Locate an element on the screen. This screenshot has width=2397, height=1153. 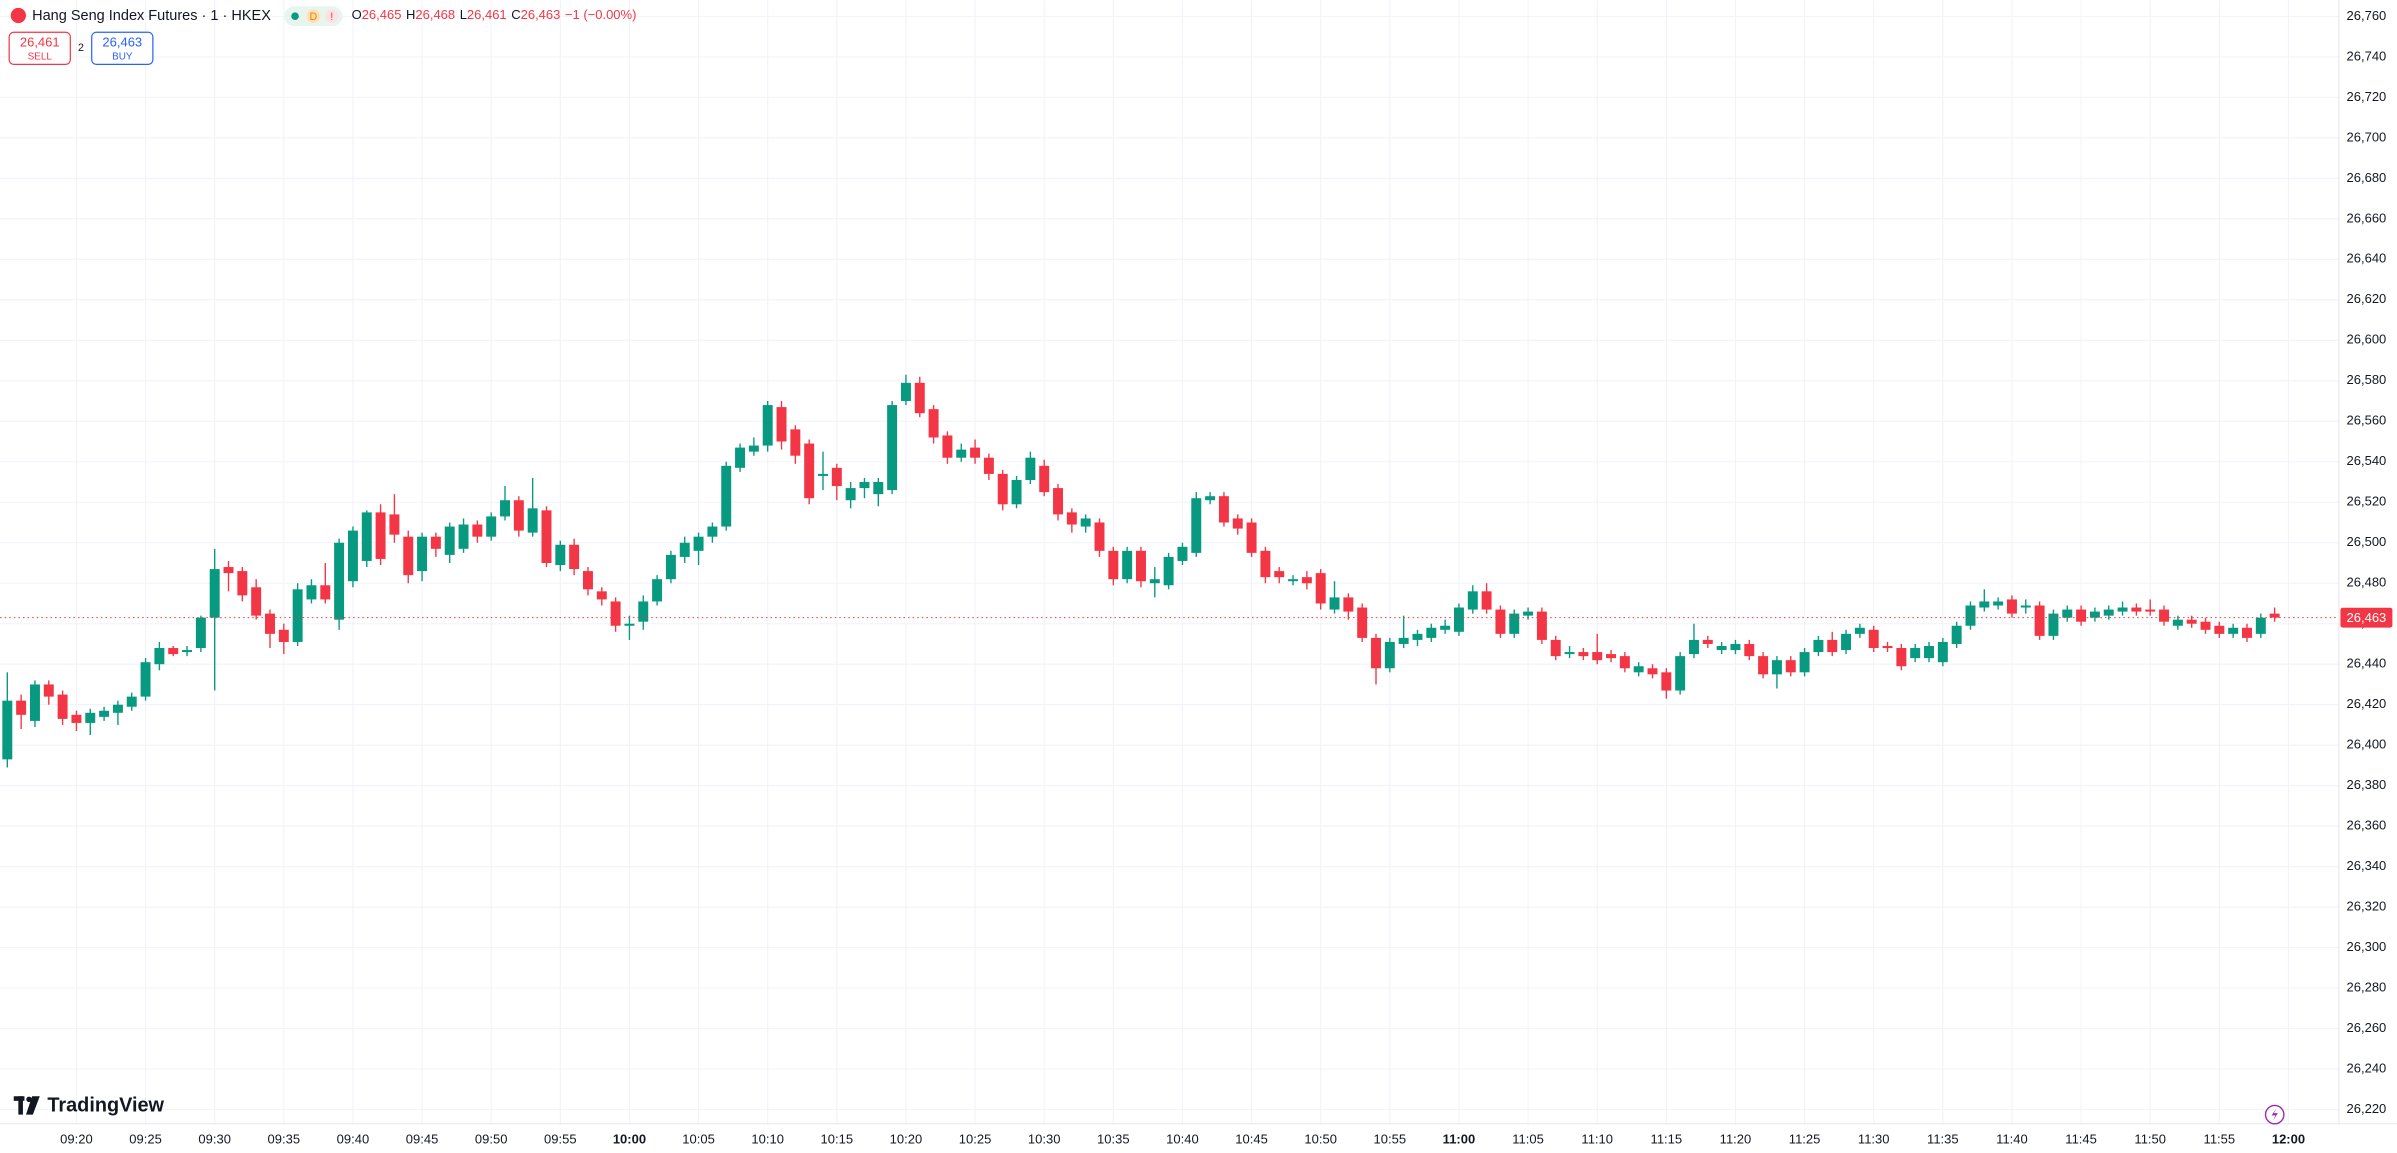
x-tick-label: 10:00 is located at coordinates (629, 1138).